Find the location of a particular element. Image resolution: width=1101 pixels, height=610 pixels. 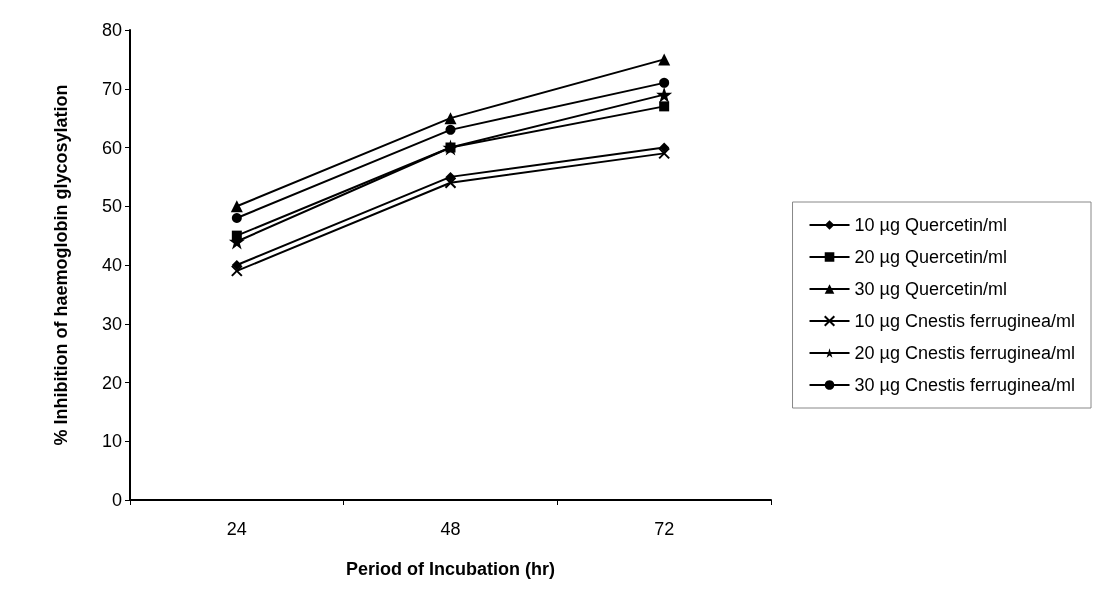

y-tick-label: 70 is located at coordinates (111, 88).